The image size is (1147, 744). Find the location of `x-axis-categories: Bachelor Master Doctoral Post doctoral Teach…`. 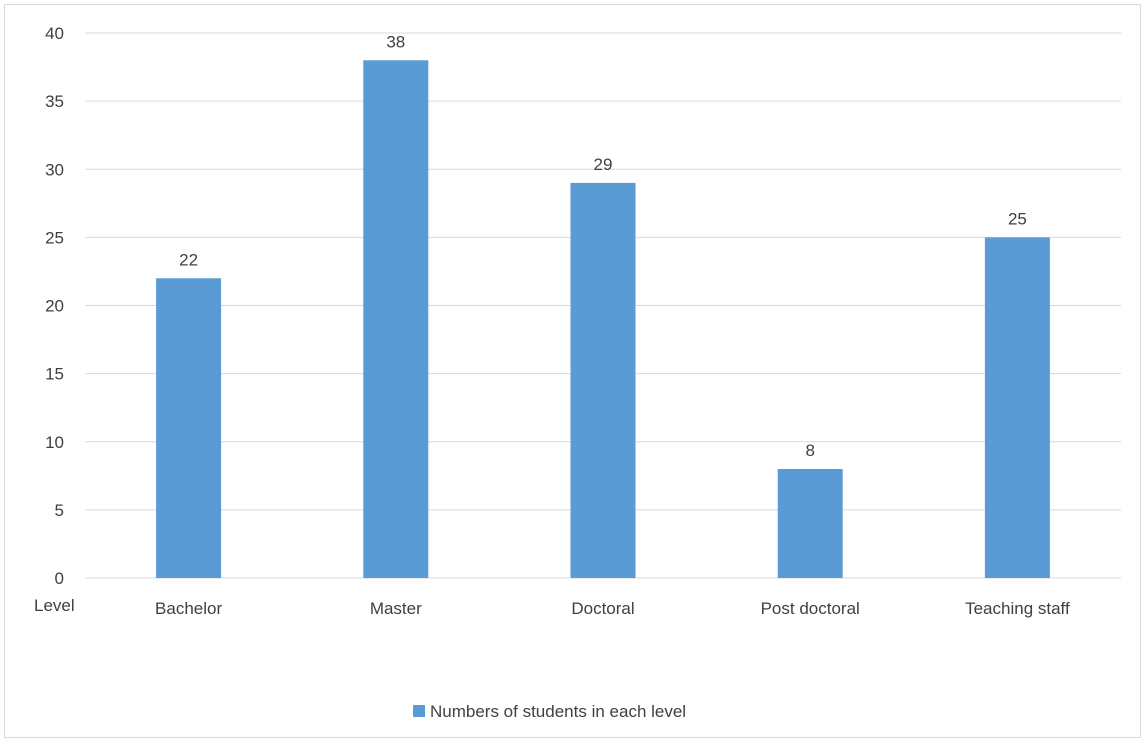

x-axis-categories: Bachelor Master Doctoral Post doctoral Teach… is located at coordinates (612, 608).